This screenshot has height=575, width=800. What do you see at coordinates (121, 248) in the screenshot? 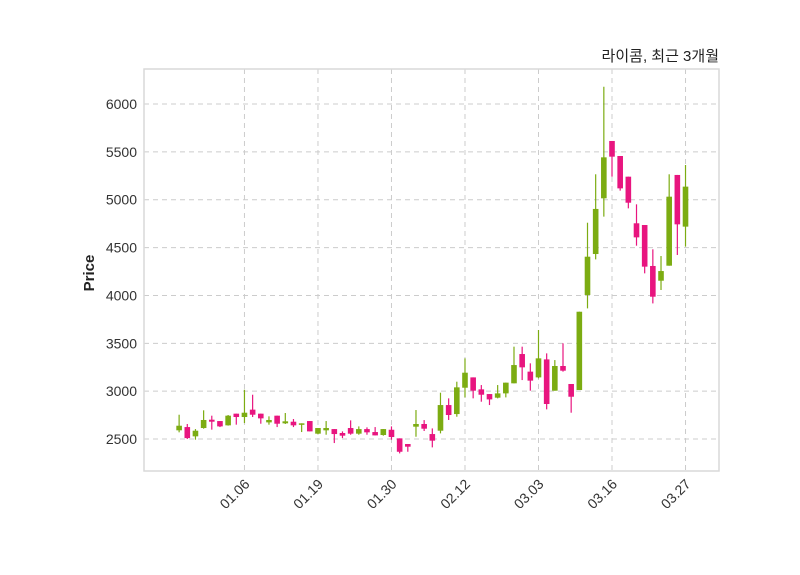
I see `y-tick-label: 4500` at bounding box center [121, 248].